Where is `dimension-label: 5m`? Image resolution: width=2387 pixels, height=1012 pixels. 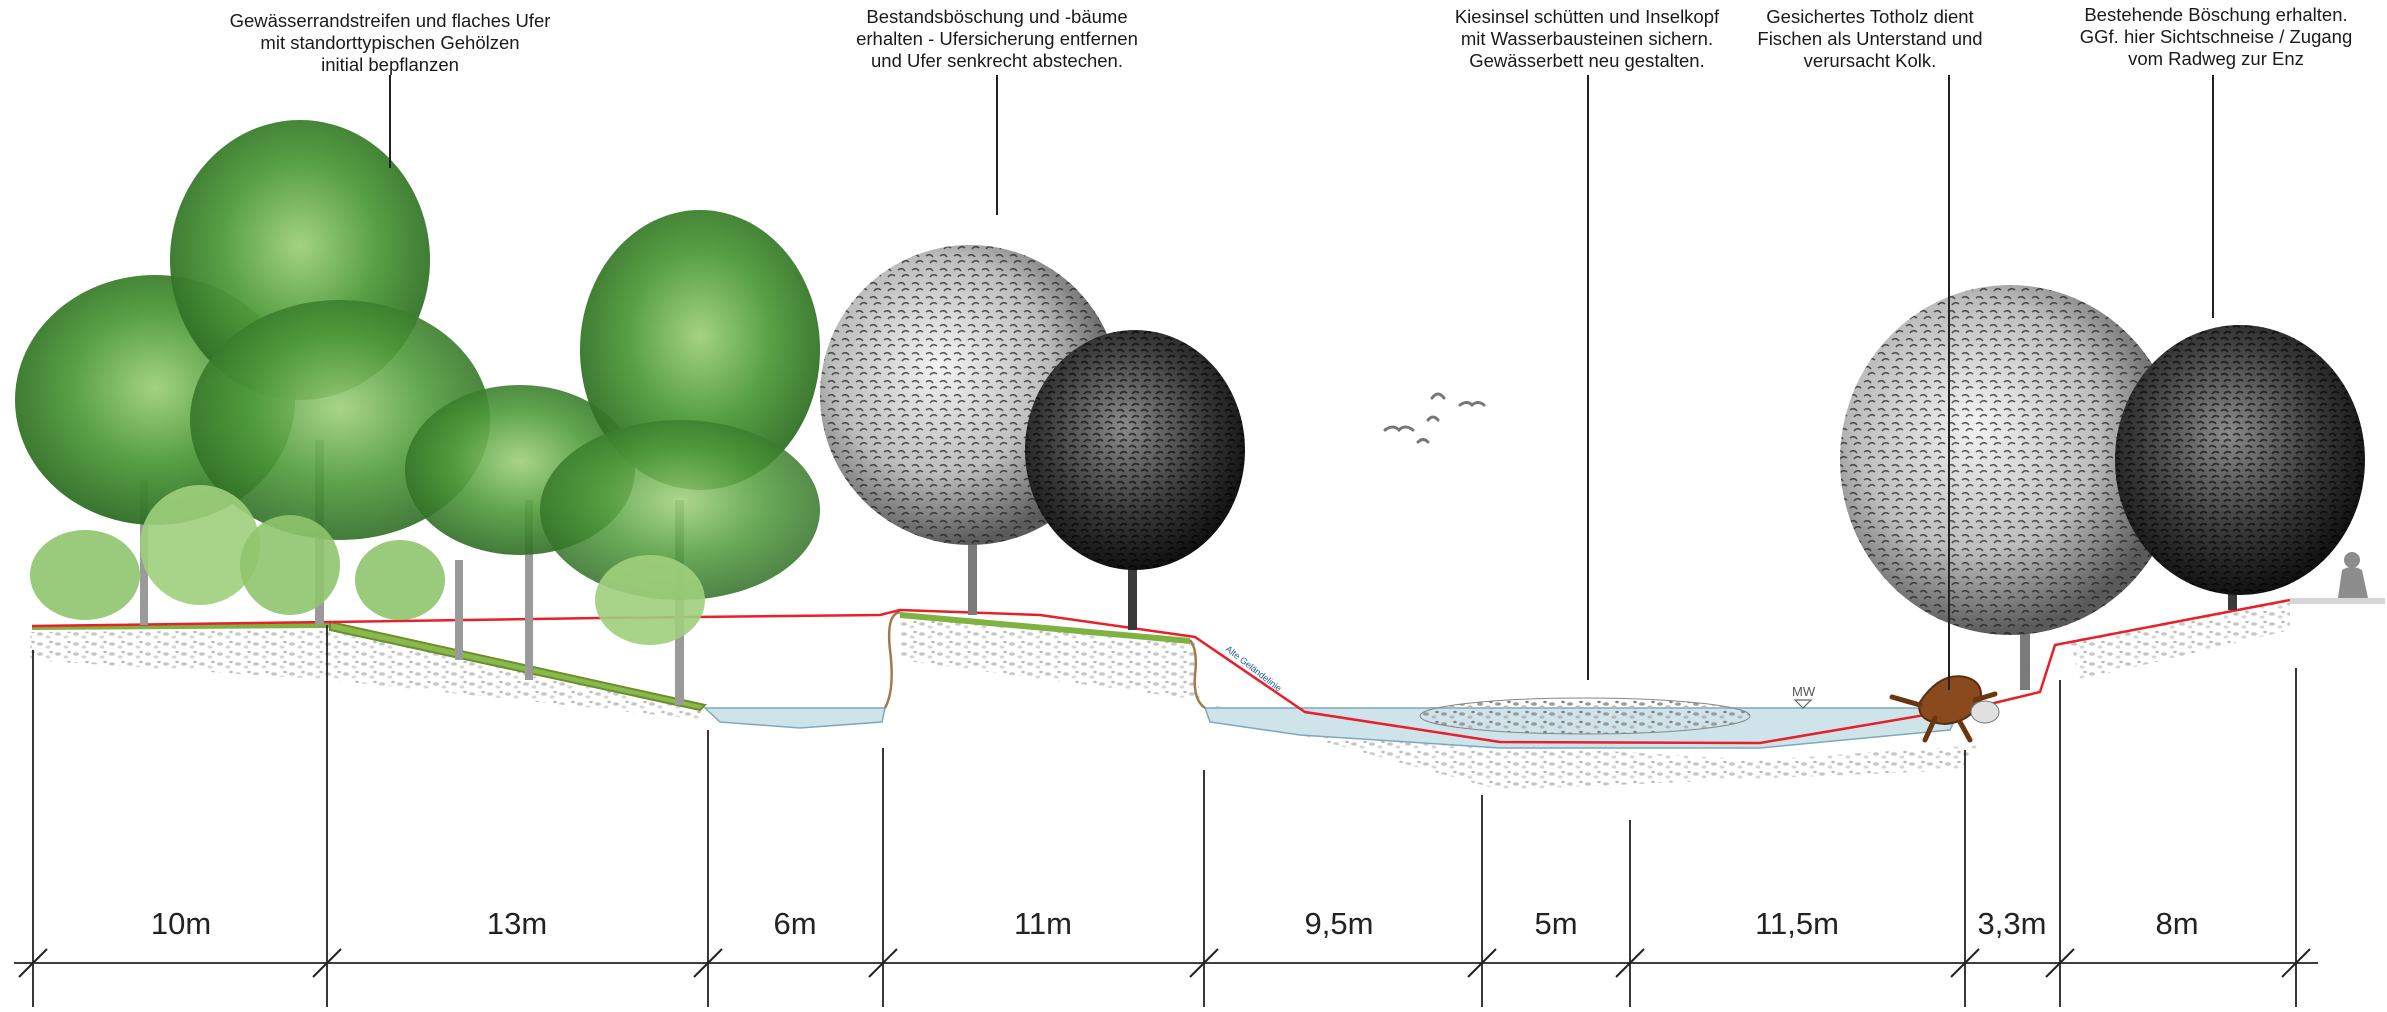 dimension-label: 5m is located at coordinates (1555, 923).